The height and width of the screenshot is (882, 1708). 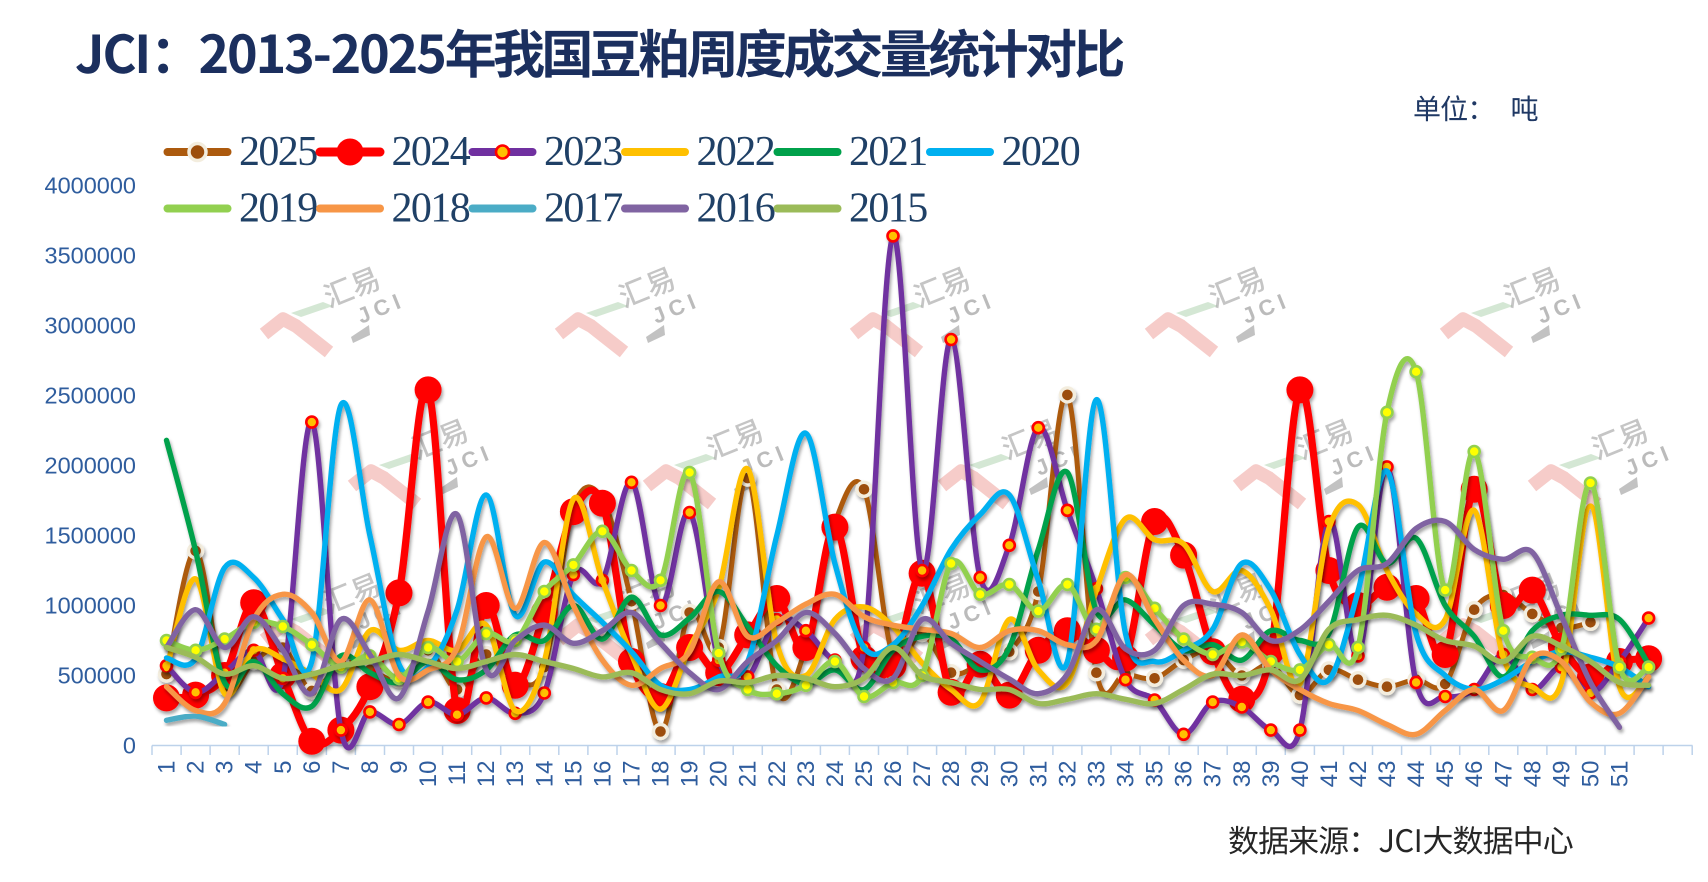 What do you see at coordinates (283, 767) in the screenshot?
I see `svg-text: 5` at bounding box center [283, 767].